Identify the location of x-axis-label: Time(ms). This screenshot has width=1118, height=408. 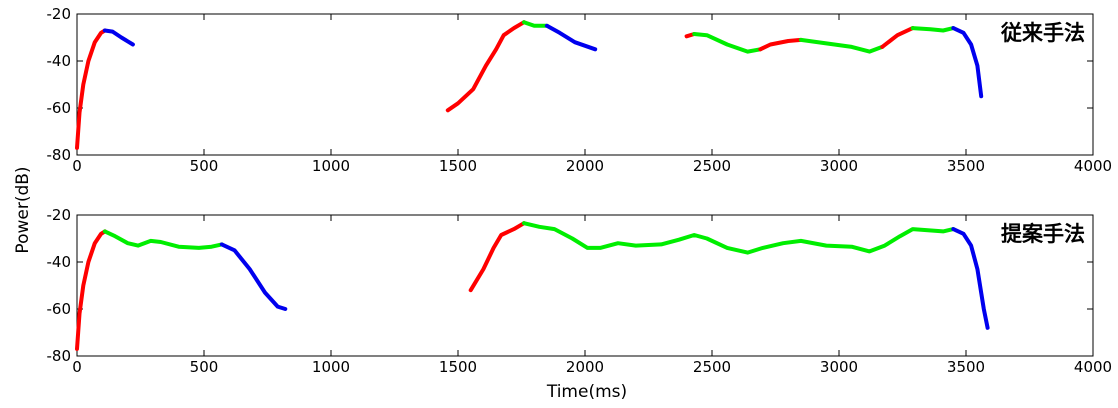
(586, 392).